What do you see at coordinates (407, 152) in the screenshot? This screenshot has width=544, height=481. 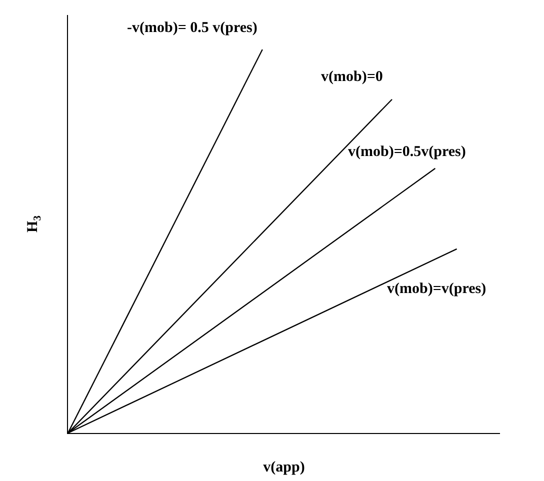 I see `series-label: v(mob)=0.5v(pres)` at bounding box center [407, 152].